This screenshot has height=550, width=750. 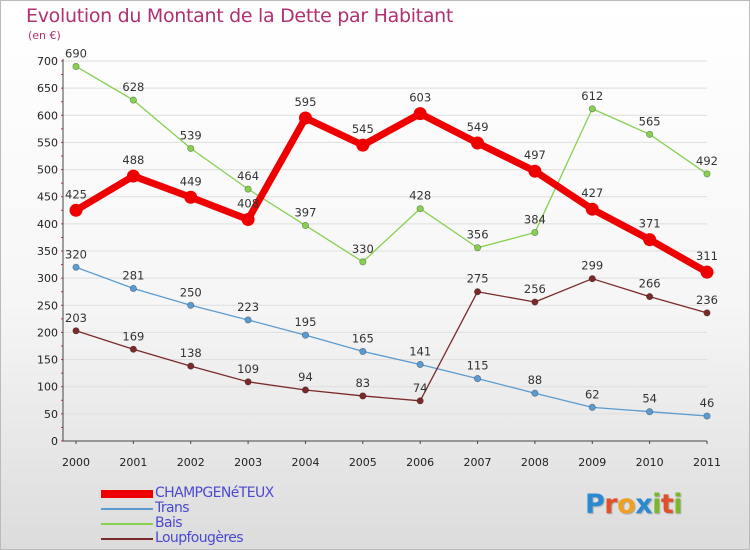 I want to click on data-label-champgeneteux: 603, so click(x=420, y=98).